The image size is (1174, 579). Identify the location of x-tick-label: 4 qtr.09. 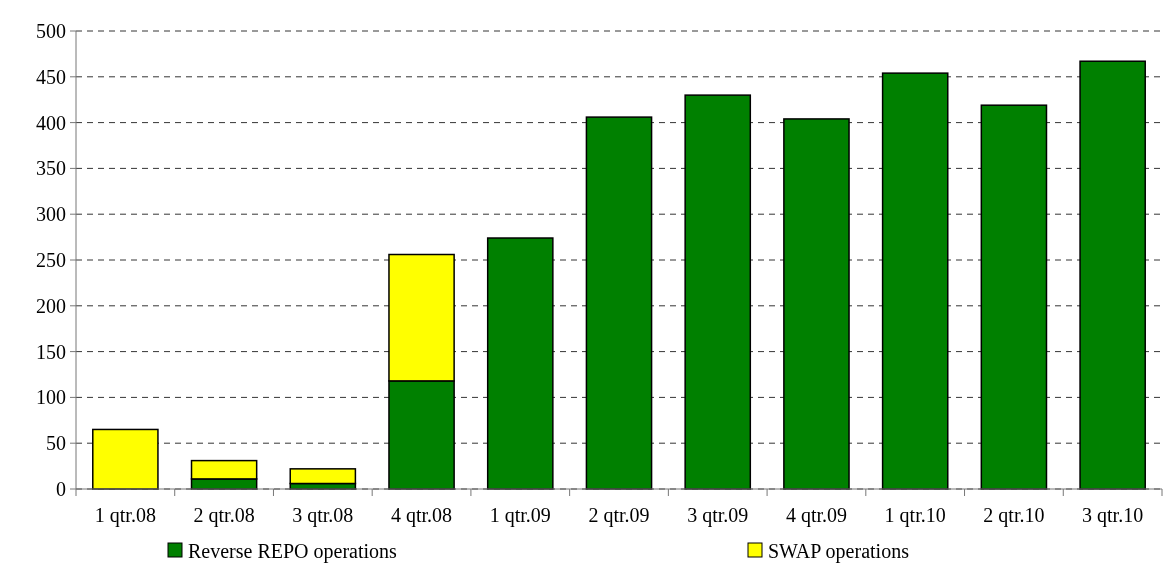
(816, 515).